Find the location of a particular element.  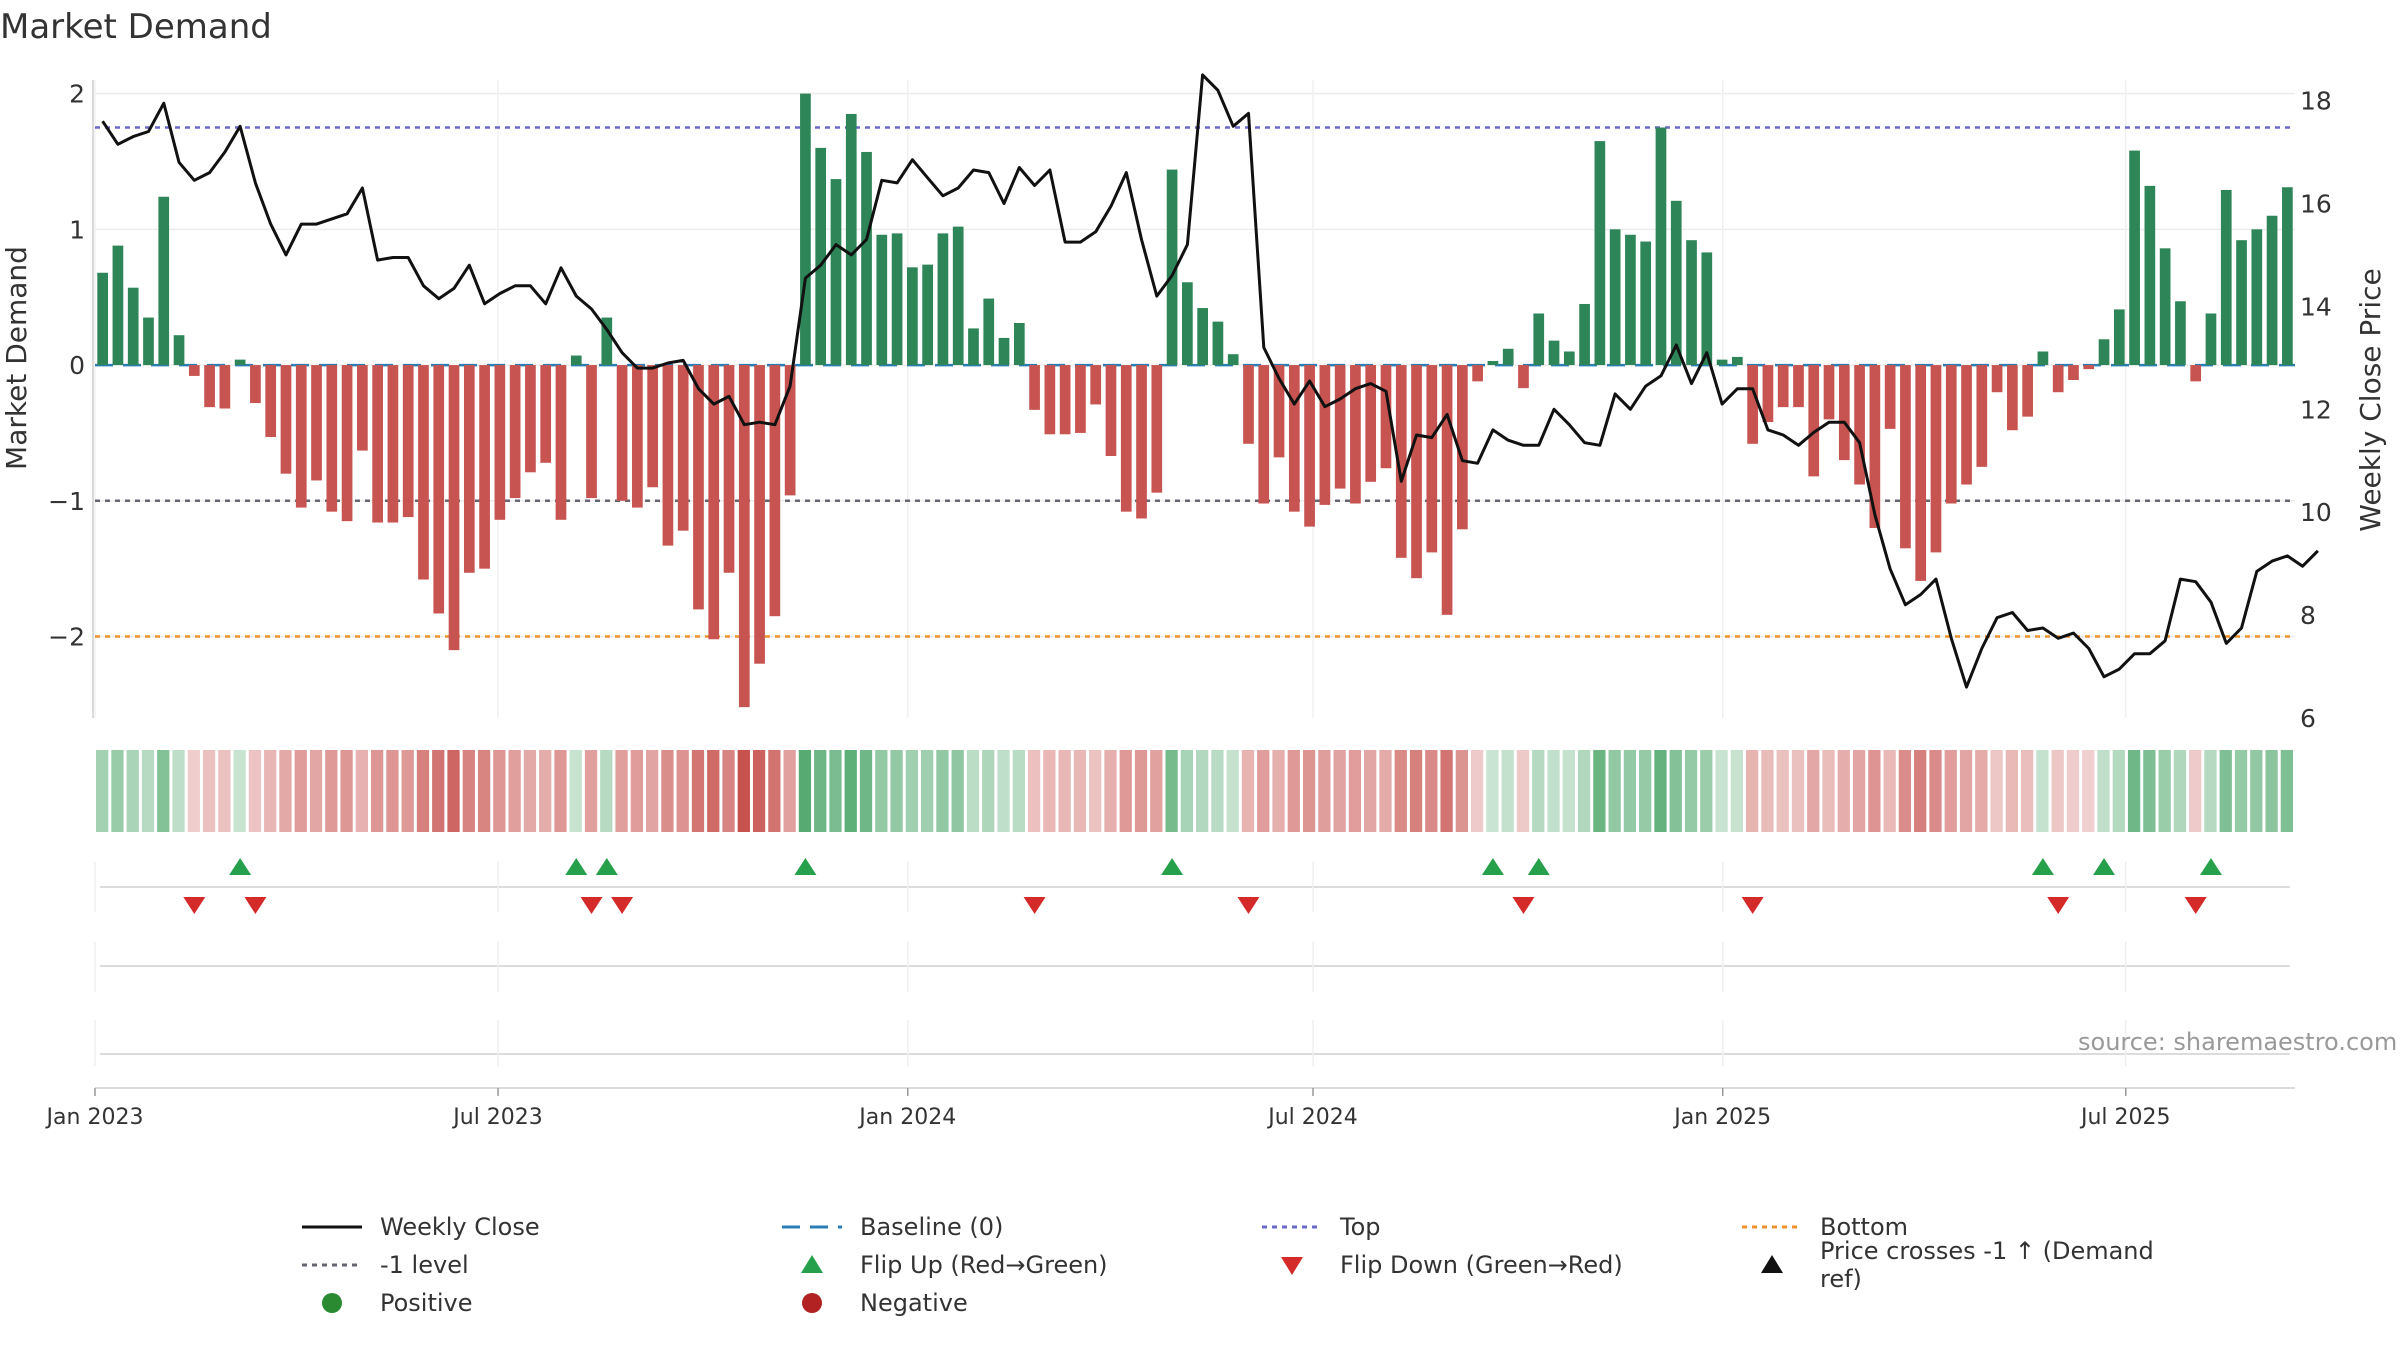

legend-top: Top is located at coordinates (1320, 1227).